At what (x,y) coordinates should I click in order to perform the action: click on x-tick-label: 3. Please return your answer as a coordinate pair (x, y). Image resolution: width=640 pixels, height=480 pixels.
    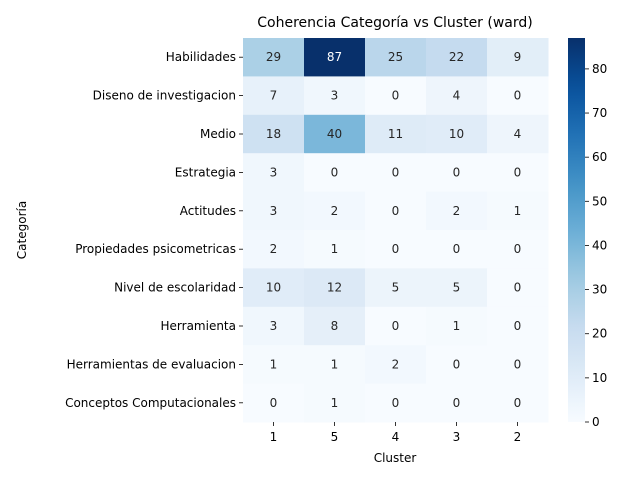
    Looking at the image, I should click on (457, 437).